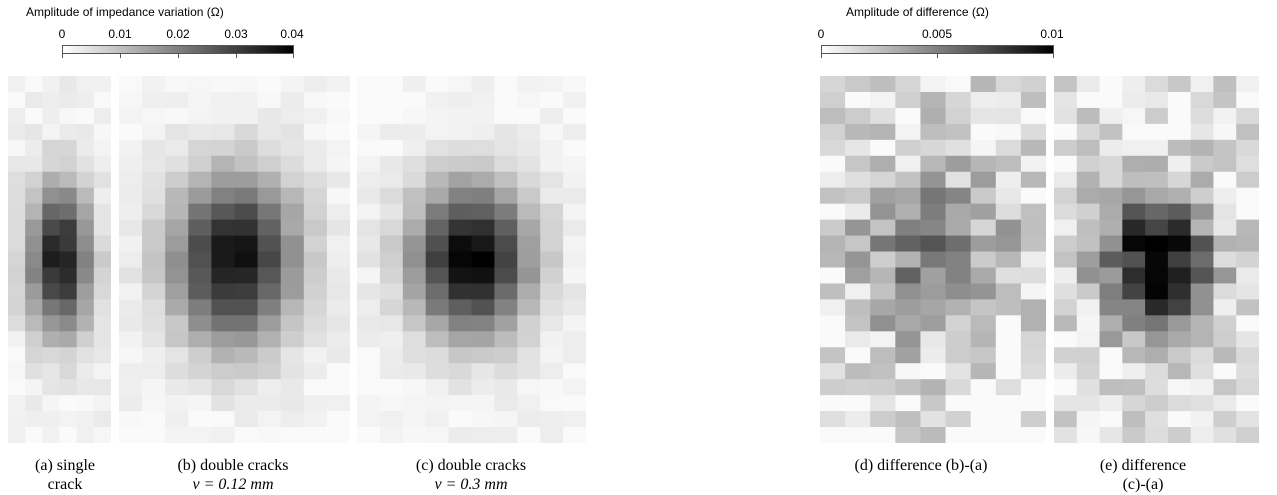  What do you see at coordinates (178, 49) in the screenshot?
I see `colorbar-gradient` at bounding box center [178, 49].